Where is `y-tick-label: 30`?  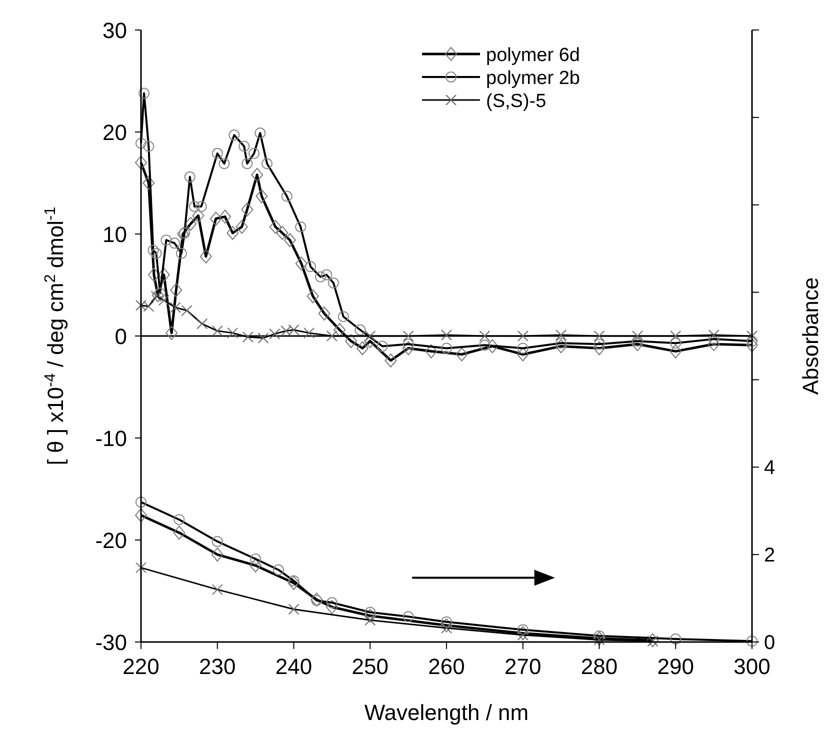 y-tick-label: 30 is located at coordinates (114, 30).